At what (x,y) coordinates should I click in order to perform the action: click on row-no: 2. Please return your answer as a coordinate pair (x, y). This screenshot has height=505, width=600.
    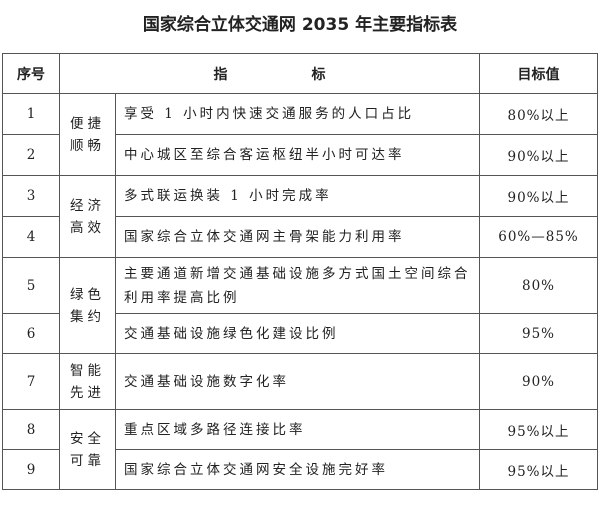
    Looking at the image, I should click on (31, 155).